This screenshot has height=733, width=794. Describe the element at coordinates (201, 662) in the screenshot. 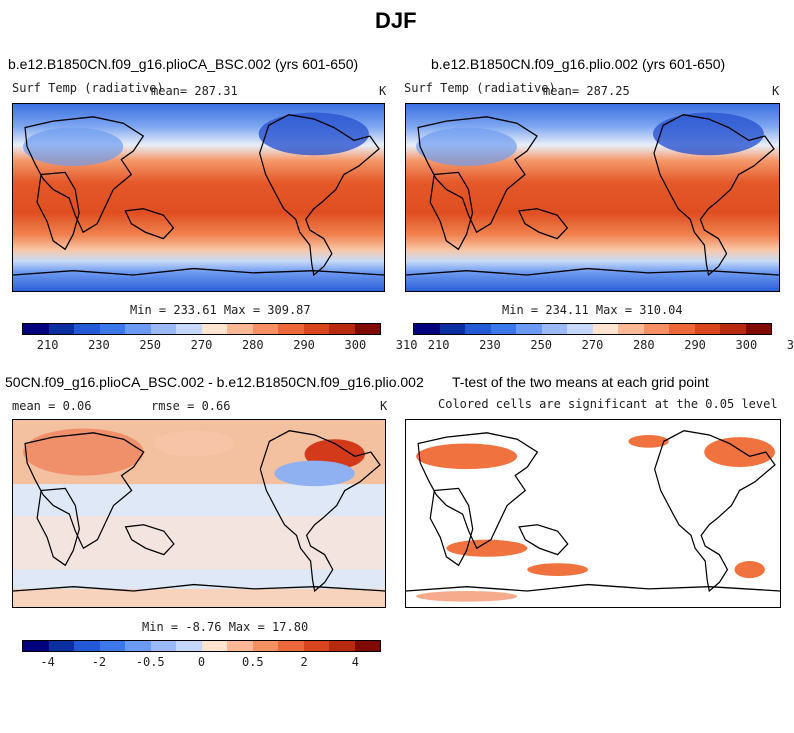

I see `colorbar-tick-label: 0` at that location.